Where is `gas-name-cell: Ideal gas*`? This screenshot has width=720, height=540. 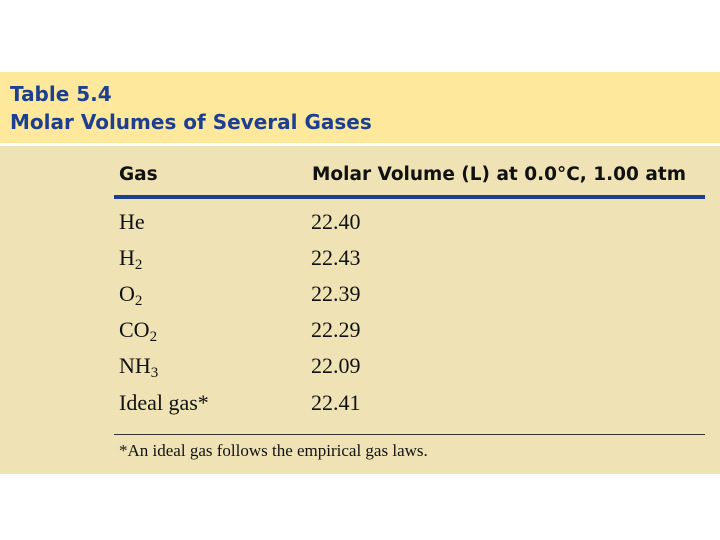
gas-name-cell: Ideal gas* is located at coordinates (164, 402).